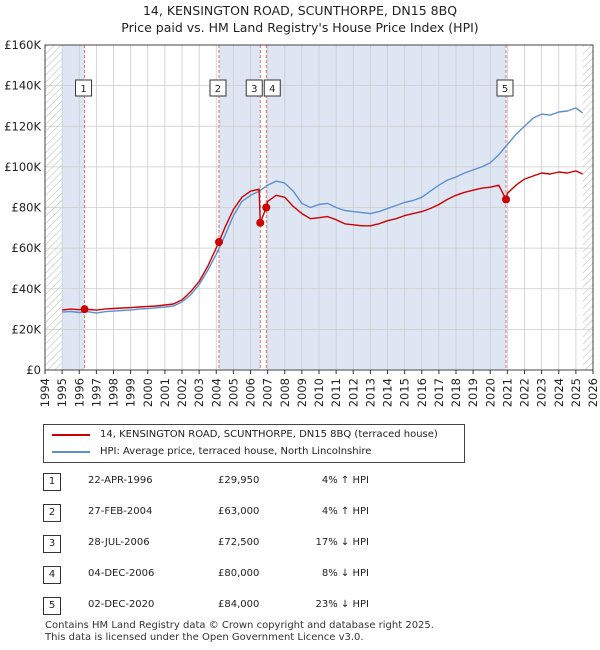 The height and width of the screenshot is (650, 600). Describe the element at coordinates (439, 392) in the screenshot. I see `x-tick-label: 2017` at that location.